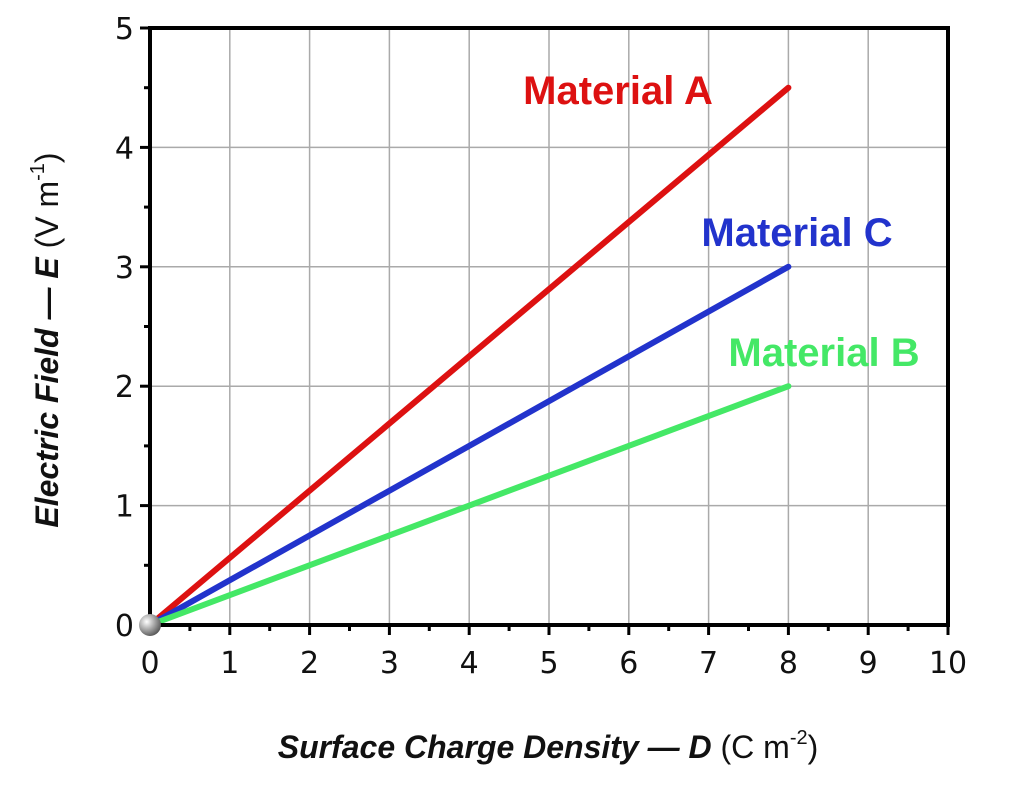 This screenshot has height=807, width=1024. I want to click on x-tick-label: 8, so click(788, 663).